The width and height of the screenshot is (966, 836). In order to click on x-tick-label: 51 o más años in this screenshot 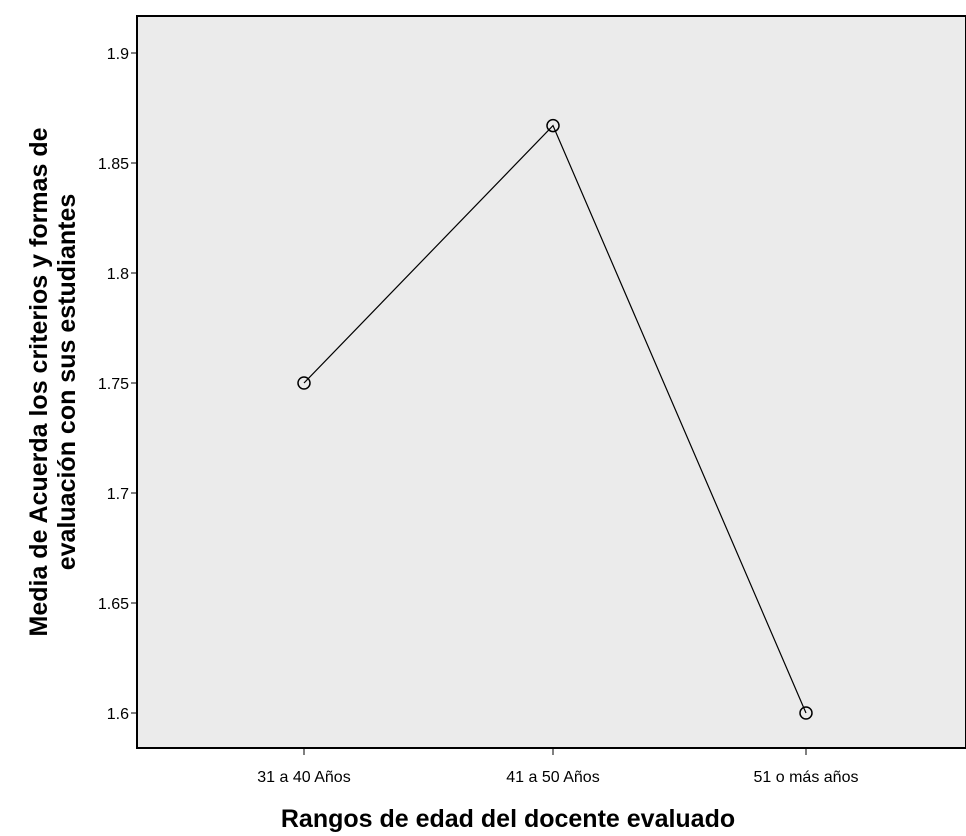, I will do `click(806, 777)`.